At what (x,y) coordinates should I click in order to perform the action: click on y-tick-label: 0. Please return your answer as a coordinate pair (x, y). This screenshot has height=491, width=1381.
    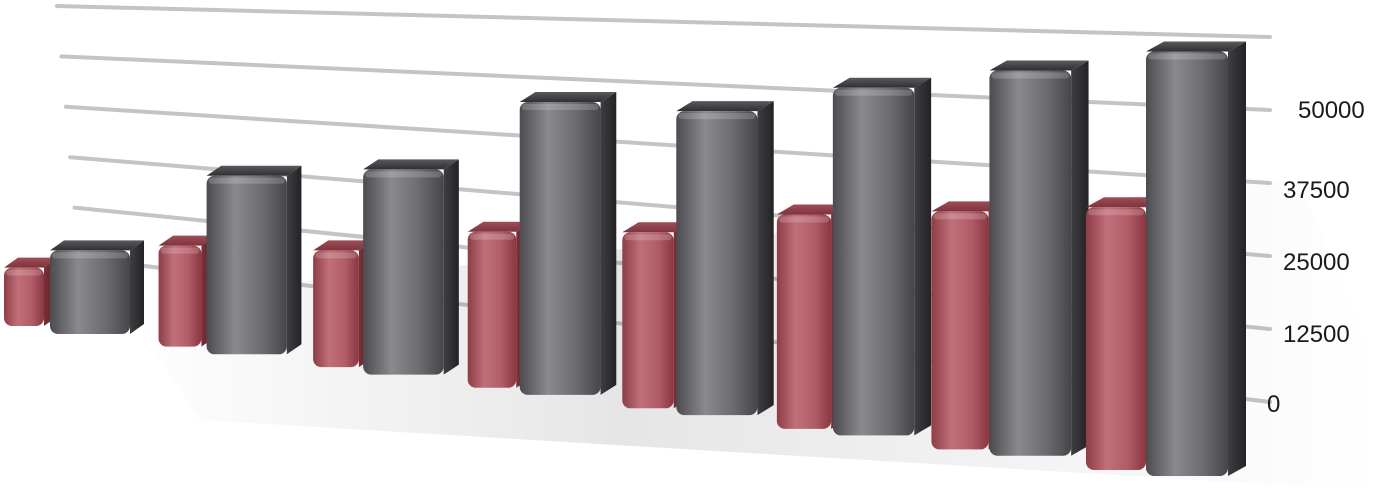
    Looking at the image, I should click on (1273, 404).